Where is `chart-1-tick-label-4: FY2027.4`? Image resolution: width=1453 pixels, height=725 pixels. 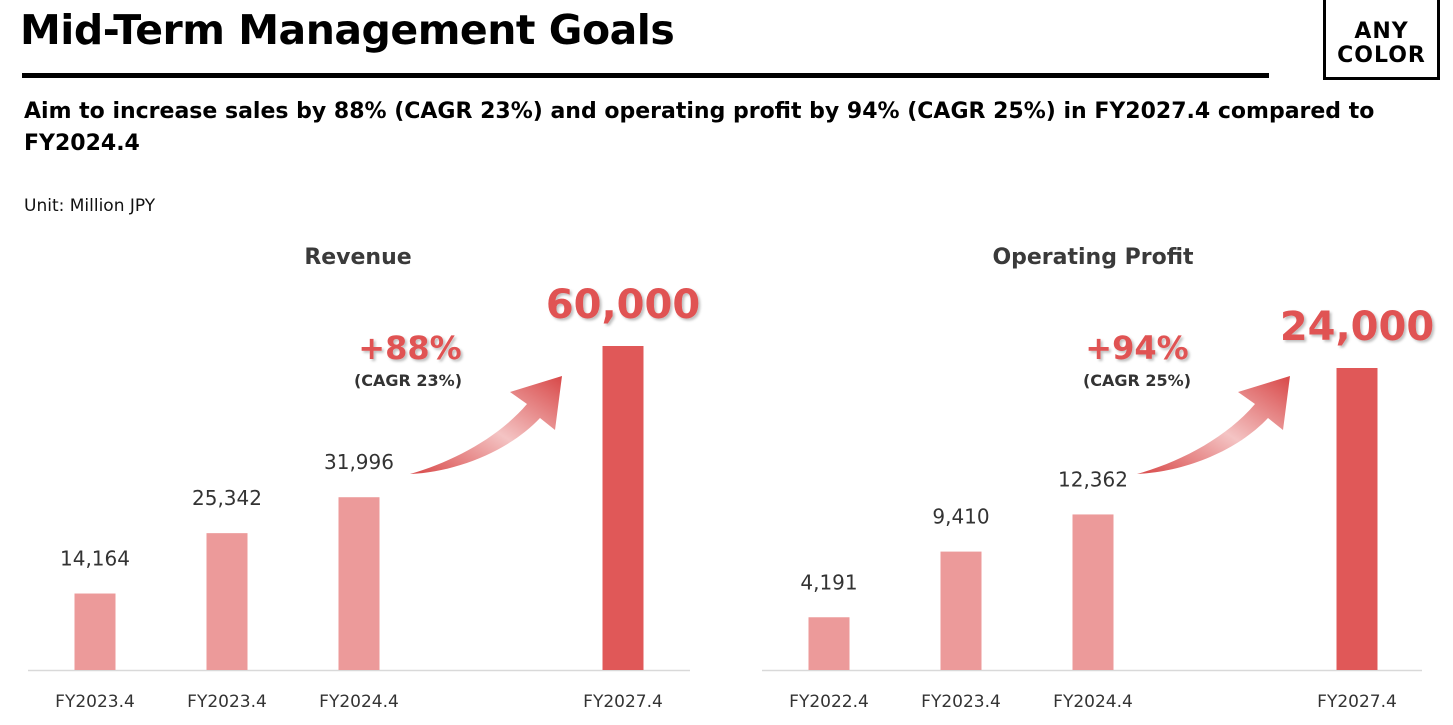
chart-1-tick-label-4: FY2027.4 is located at coordinates (623, 702).